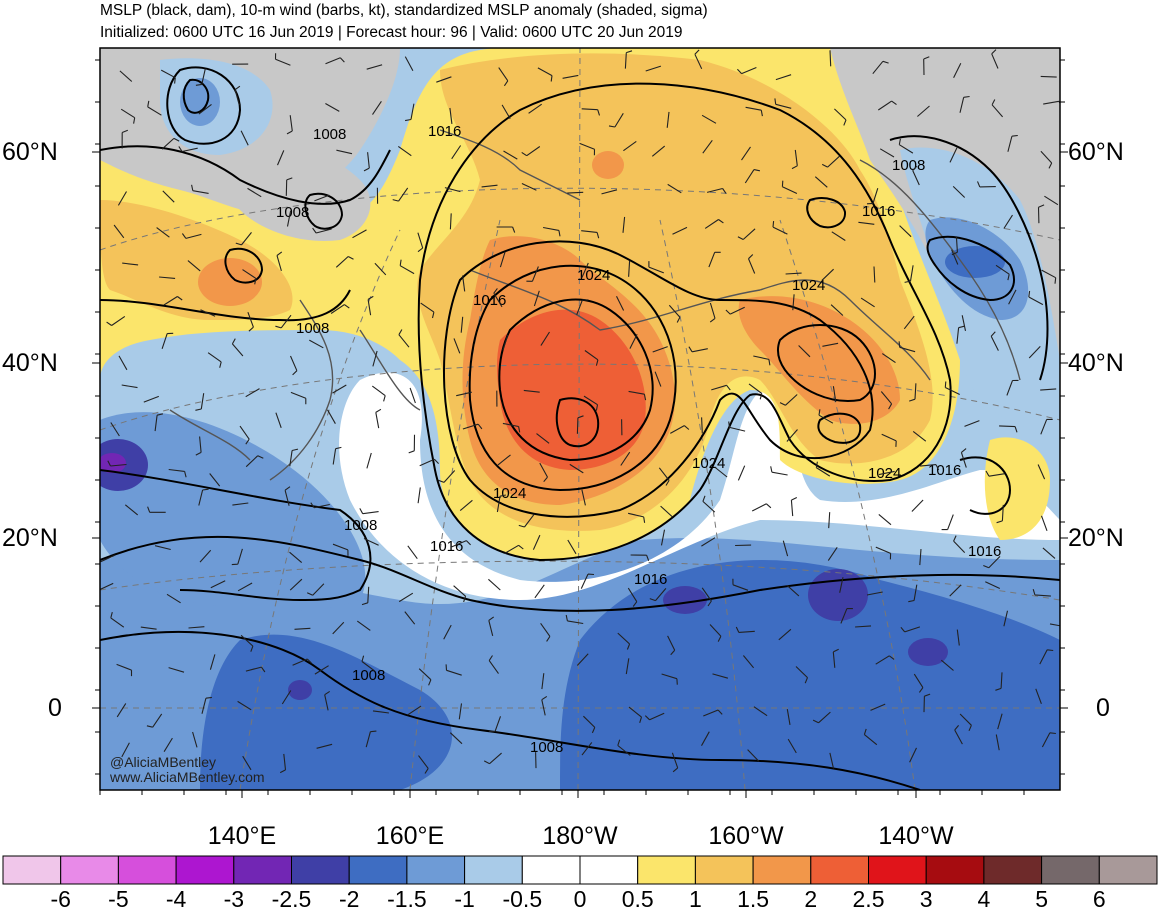  What do you see at coordinates (298, 193) in the screenshot?
I see `land-siberia-east` at bounding box center [298, 193].